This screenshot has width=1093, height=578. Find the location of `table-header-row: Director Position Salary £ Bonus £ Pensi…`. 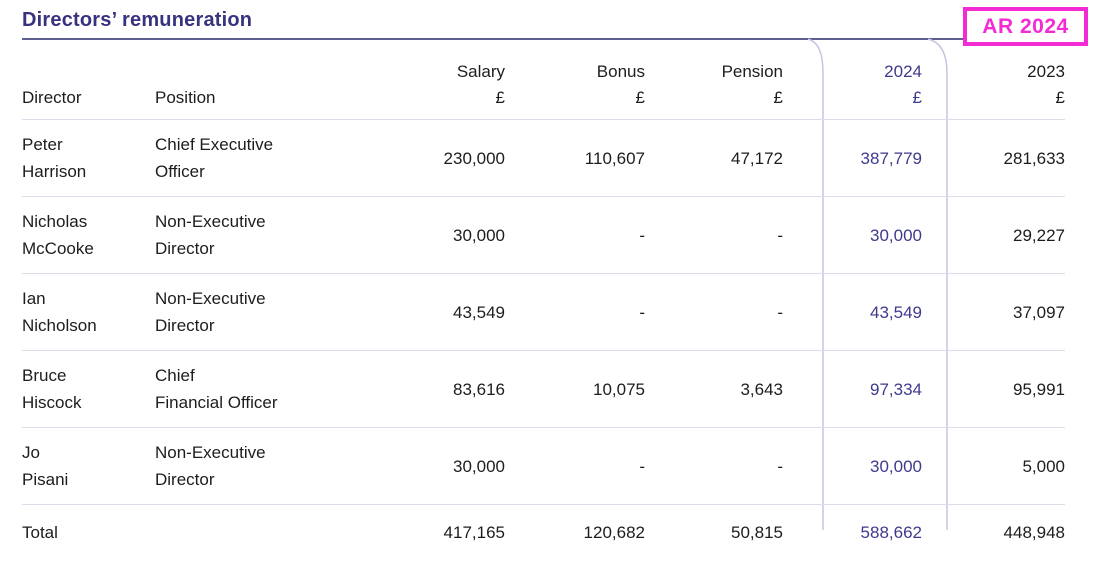

table-header-row: Director Position Salary £ Bonus £ Pensi… is located at coordinates (543, 80).